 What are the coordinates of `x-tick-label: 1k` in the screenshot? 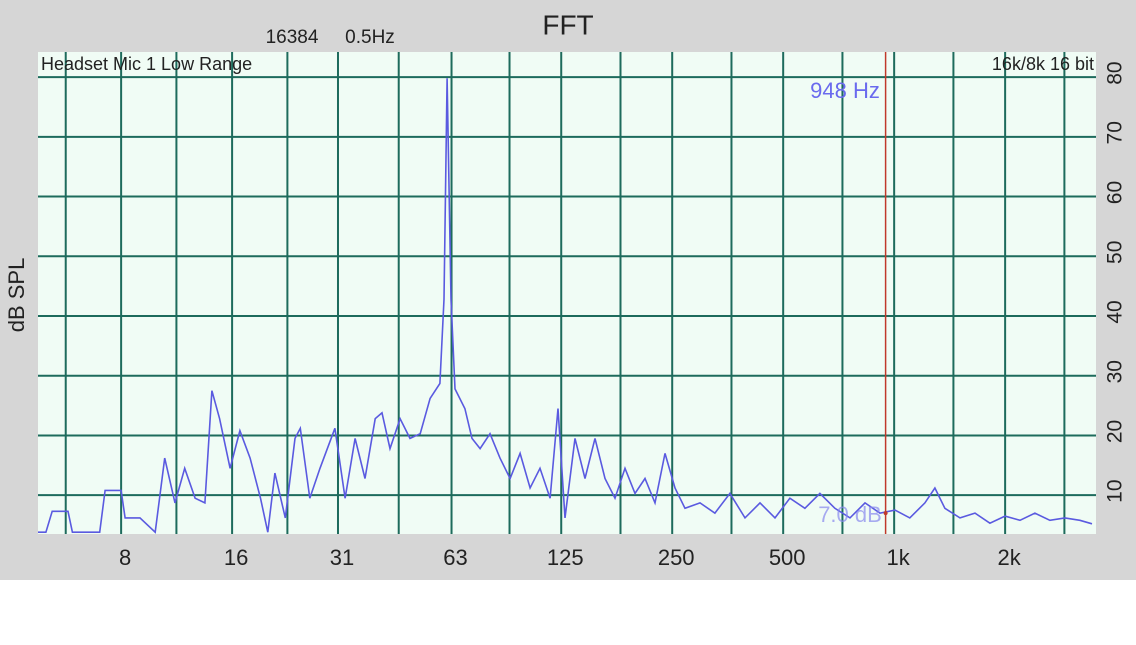 It's located at (899, 557).